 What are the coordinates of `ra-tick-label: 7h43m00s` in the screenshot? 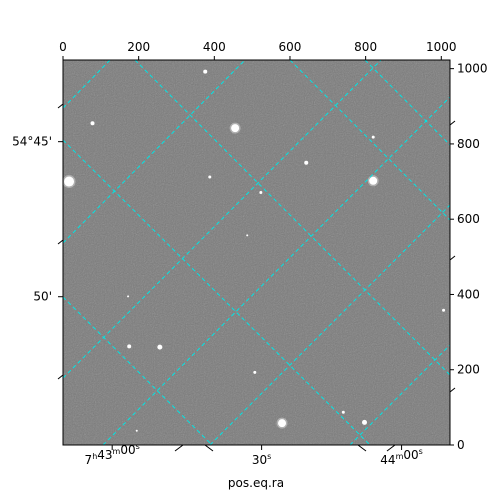 It's located at (112, 454).